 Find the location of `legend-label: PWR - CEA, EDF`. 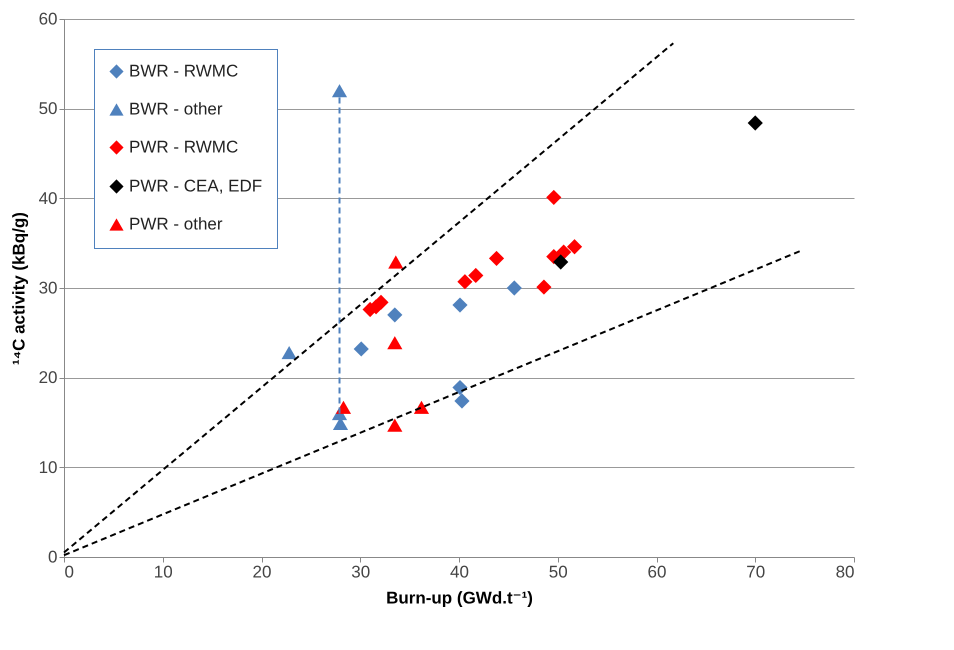

legend-label: PWR - CEA, EDF is located at coordinates (195, 186).